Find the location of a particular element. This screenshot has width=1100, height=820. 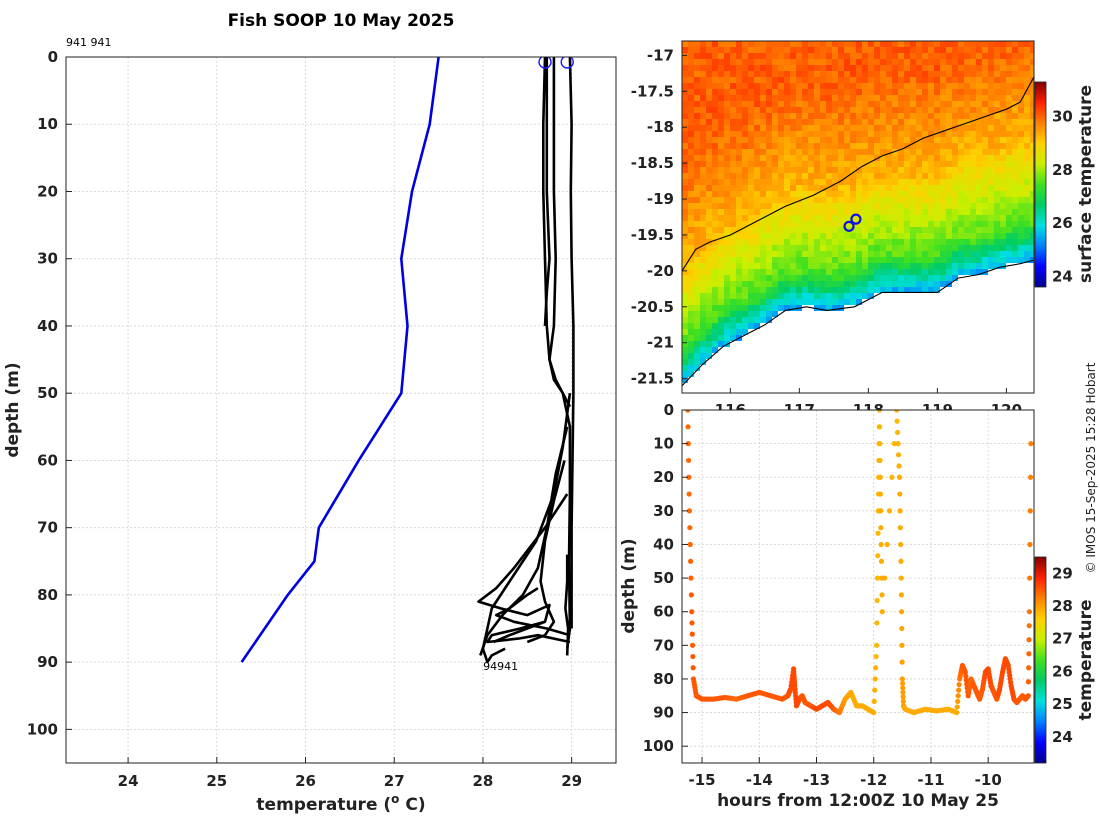

profile-y-tick-label: 0 is located at coordinates (53, 57).